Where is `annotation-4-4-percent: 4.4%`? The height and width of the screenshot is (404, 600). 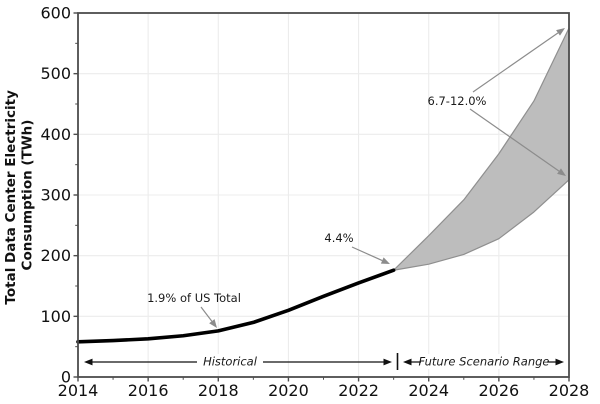 annotation-4-4-percent: 4.4% is located at coordinates (338, 238).